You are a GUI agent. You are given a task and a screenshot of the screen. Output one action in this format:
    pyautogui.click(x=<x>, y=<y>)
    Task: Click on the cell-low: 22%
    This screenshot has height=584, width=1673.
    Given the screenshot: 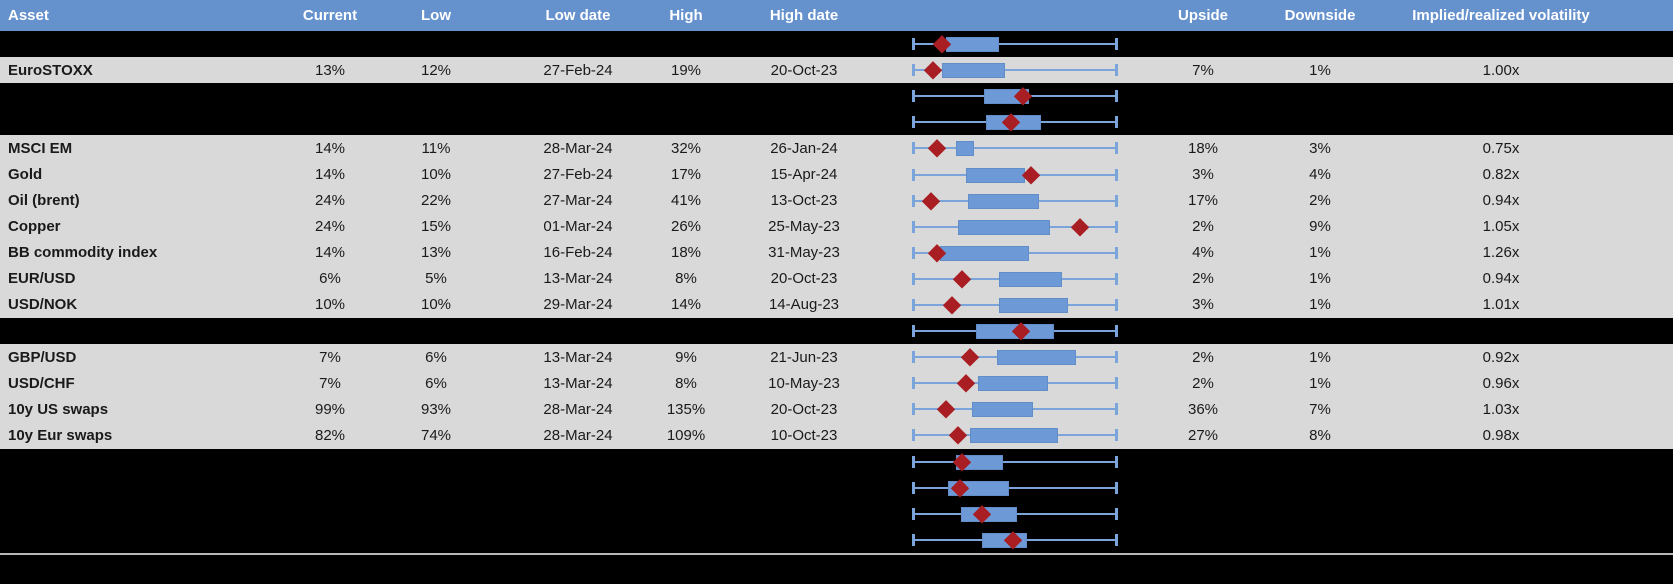 What is the action you would take?
    pyautogui.click(x=436, y=201)
    